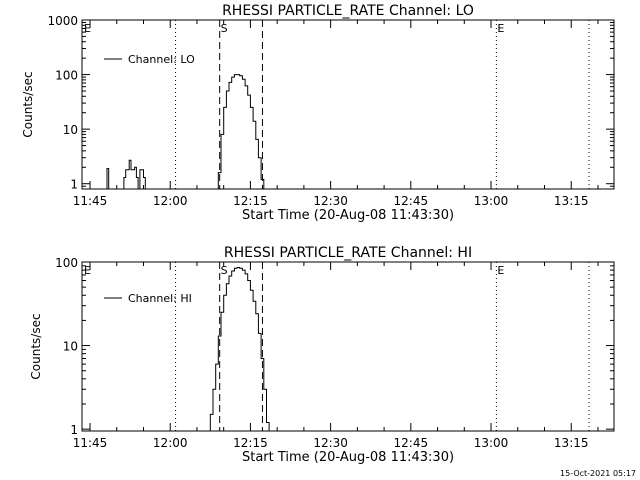 The image size is (640, 480). Describe the element at coordinates (240, 349) in the screenshot. I see `series-line-channel-hi` at that location.